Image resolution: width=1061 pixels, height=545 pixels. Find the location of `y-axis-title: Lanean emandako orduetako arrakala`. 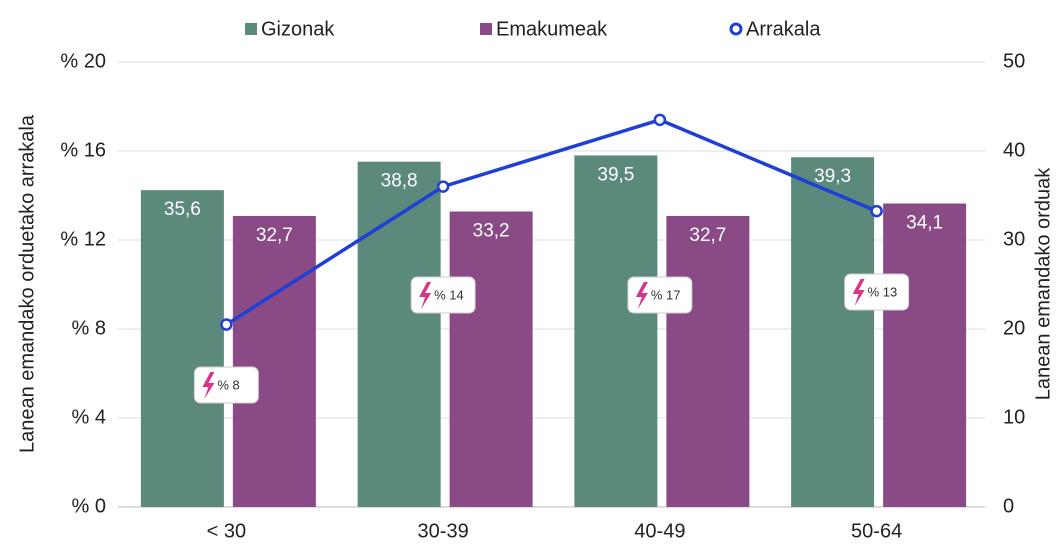

y-axis-title: Lanean emandako orduetako arrakala is located at coordinates (27, 283).